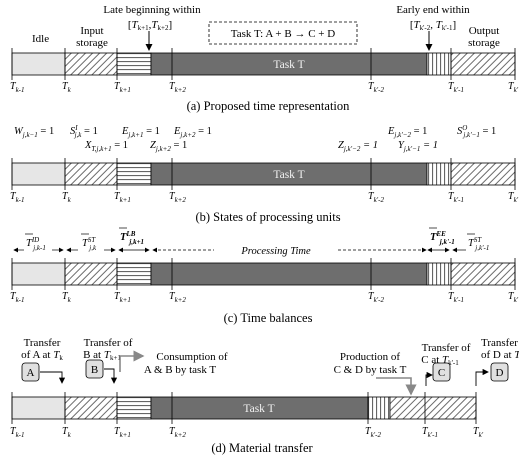  I want to click on tick-t-k'-2: Tk'-2, so click(376, 87).